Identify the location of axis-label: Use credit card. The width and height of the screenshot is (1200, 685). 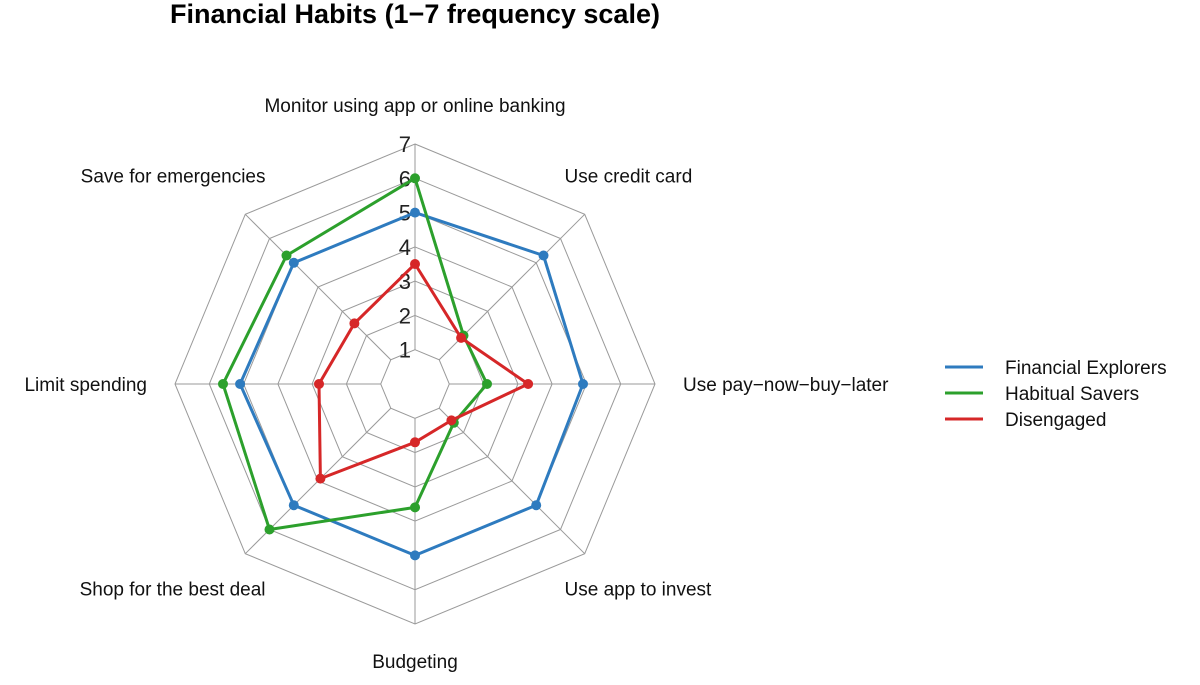
(629, 177).